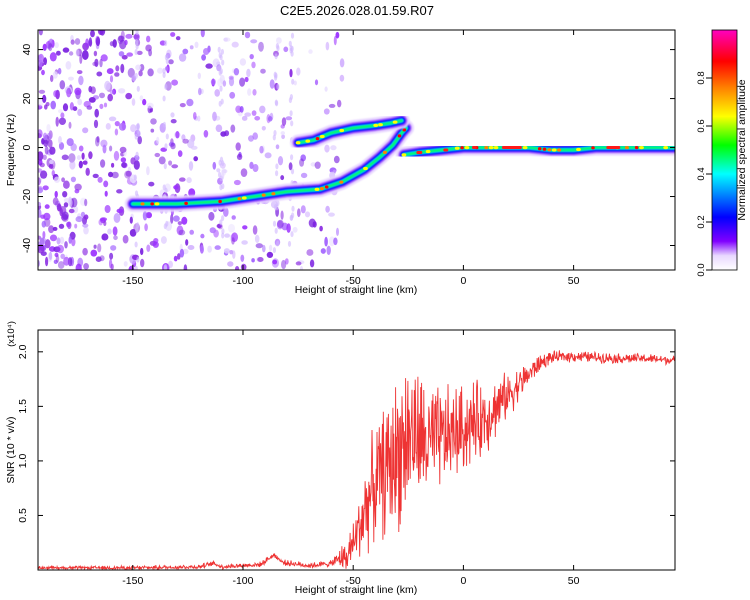  Describe the element at coordinates (11, 334) in the screenshot. I see `snr-multiplier: (x10⁴)` at that location.